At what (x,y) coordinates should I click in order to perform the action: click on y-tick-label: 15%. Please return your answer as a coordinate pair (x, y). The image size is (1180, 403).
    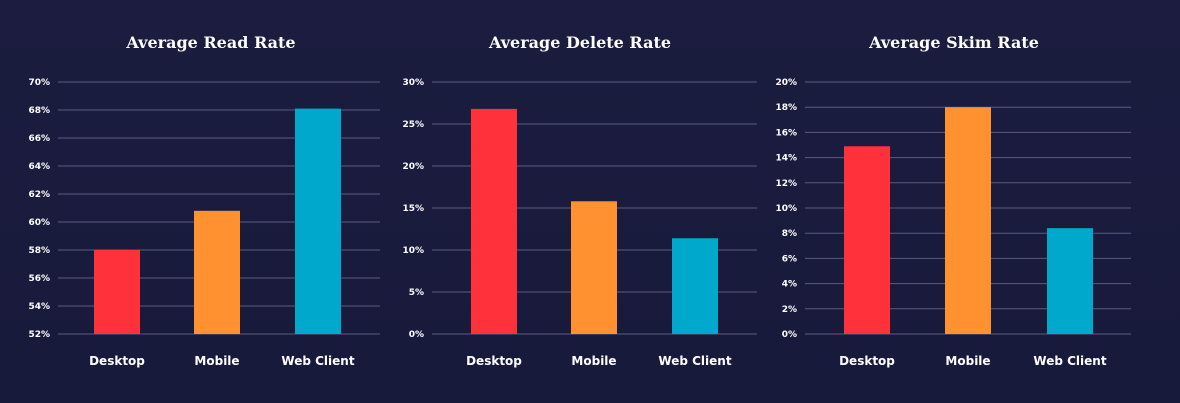
    Looking at the image, I should click on (413, 209).